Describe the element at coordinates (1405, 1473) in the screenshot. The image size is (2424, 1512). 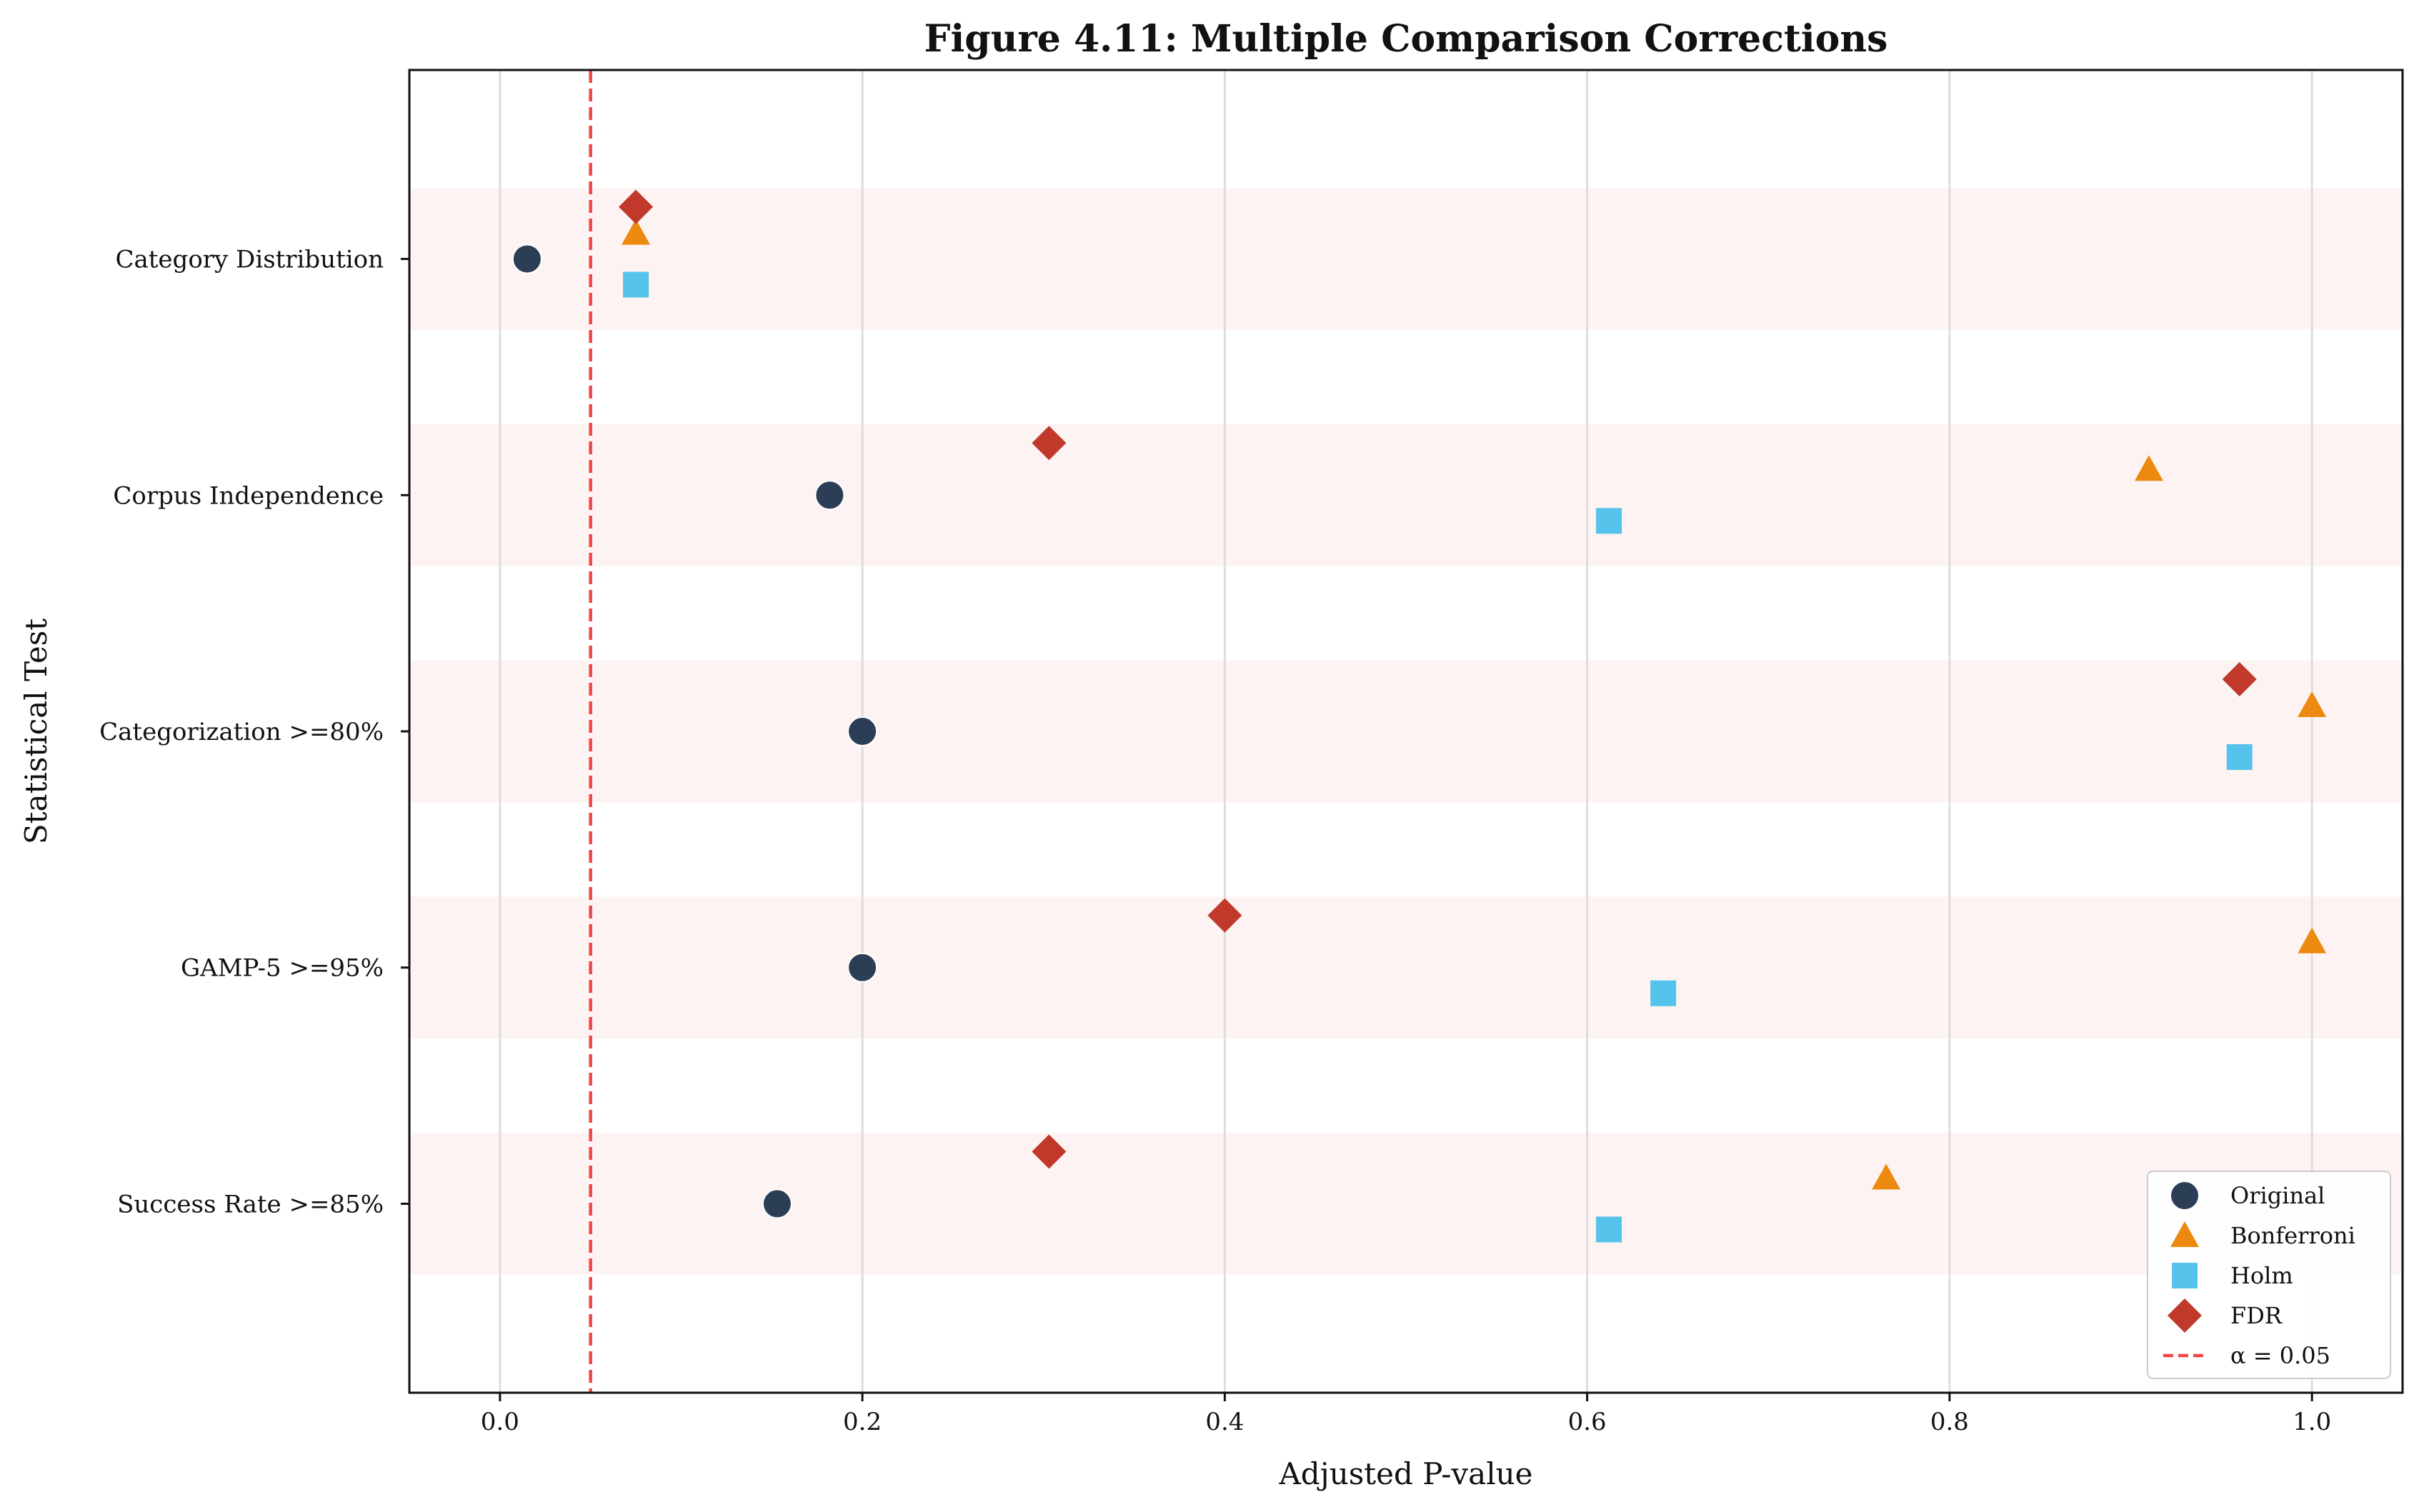
I see `x-axis-label: Adjusted P-value` at that location.